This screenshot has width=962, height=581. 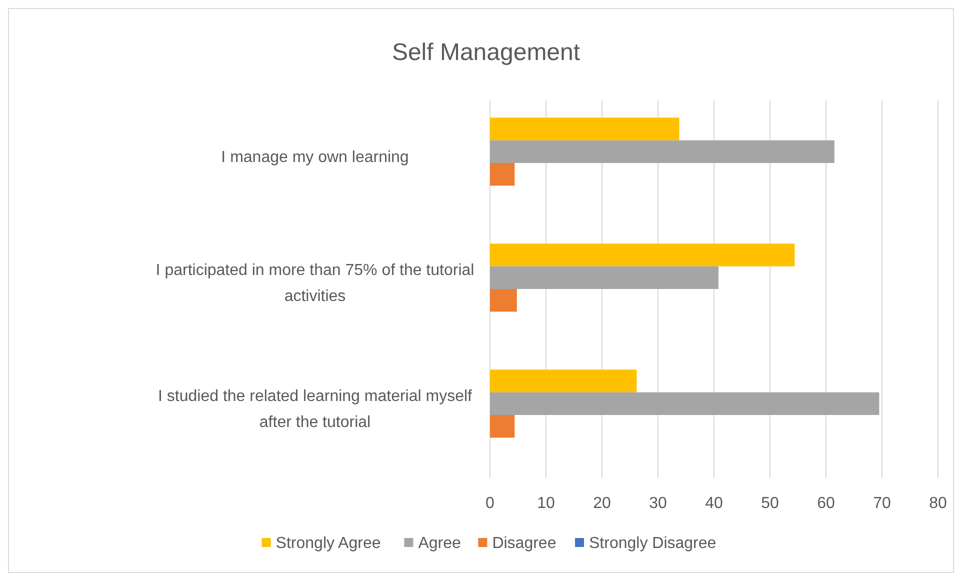 What do you see at coordinates (315, 157) in the screenshot?
I see `y-tick-label: I manage my own learning` at bounding box center [315, 157].